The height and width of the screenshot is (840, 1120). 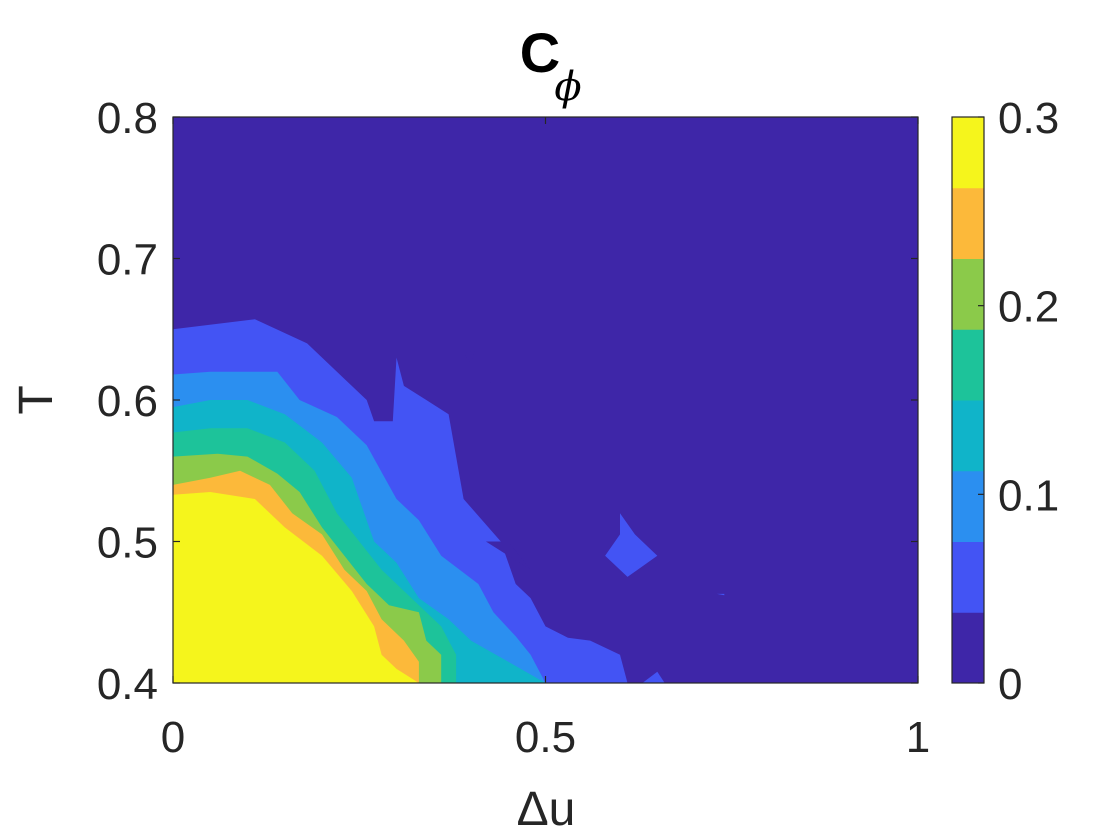 I want to click on y-tick-label: 0.5, so click(x=127, y=543).